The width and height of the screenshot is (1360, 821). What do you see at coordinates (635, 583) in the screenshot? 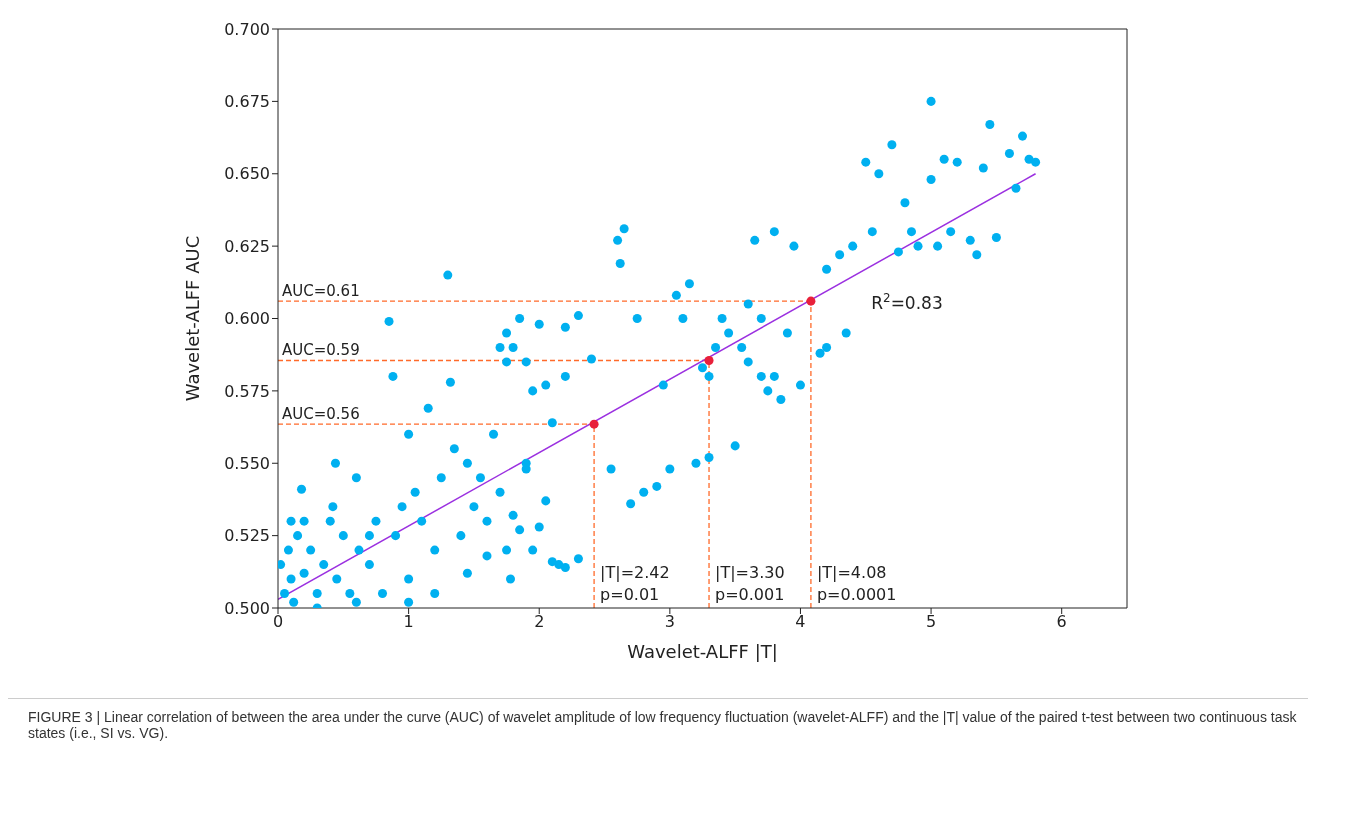
I see `ref-line-label: |T|=2.42 p=0.01` at bounding box center [635, 583].